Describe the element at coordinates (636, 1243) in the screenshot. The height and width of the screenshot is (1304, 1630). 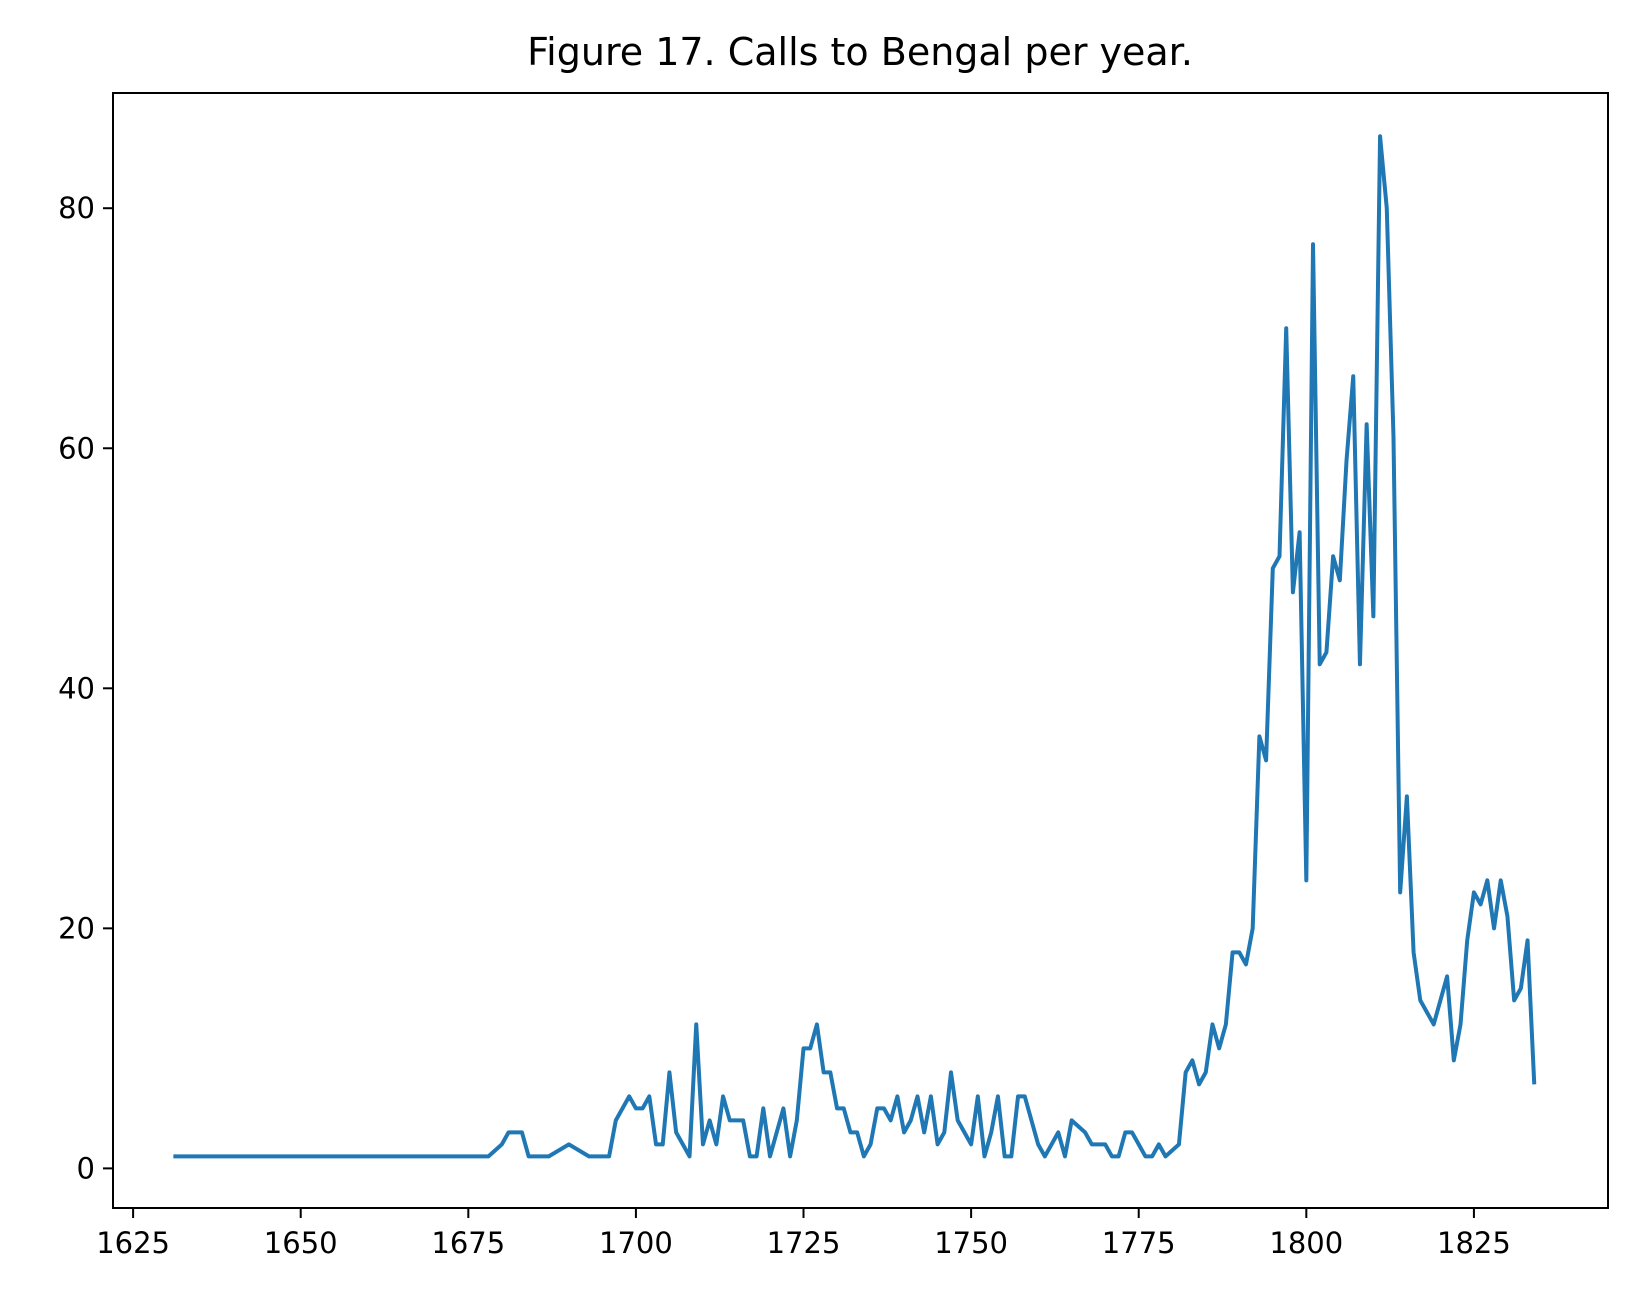
I see `x-tick-label: 1700` at that location.